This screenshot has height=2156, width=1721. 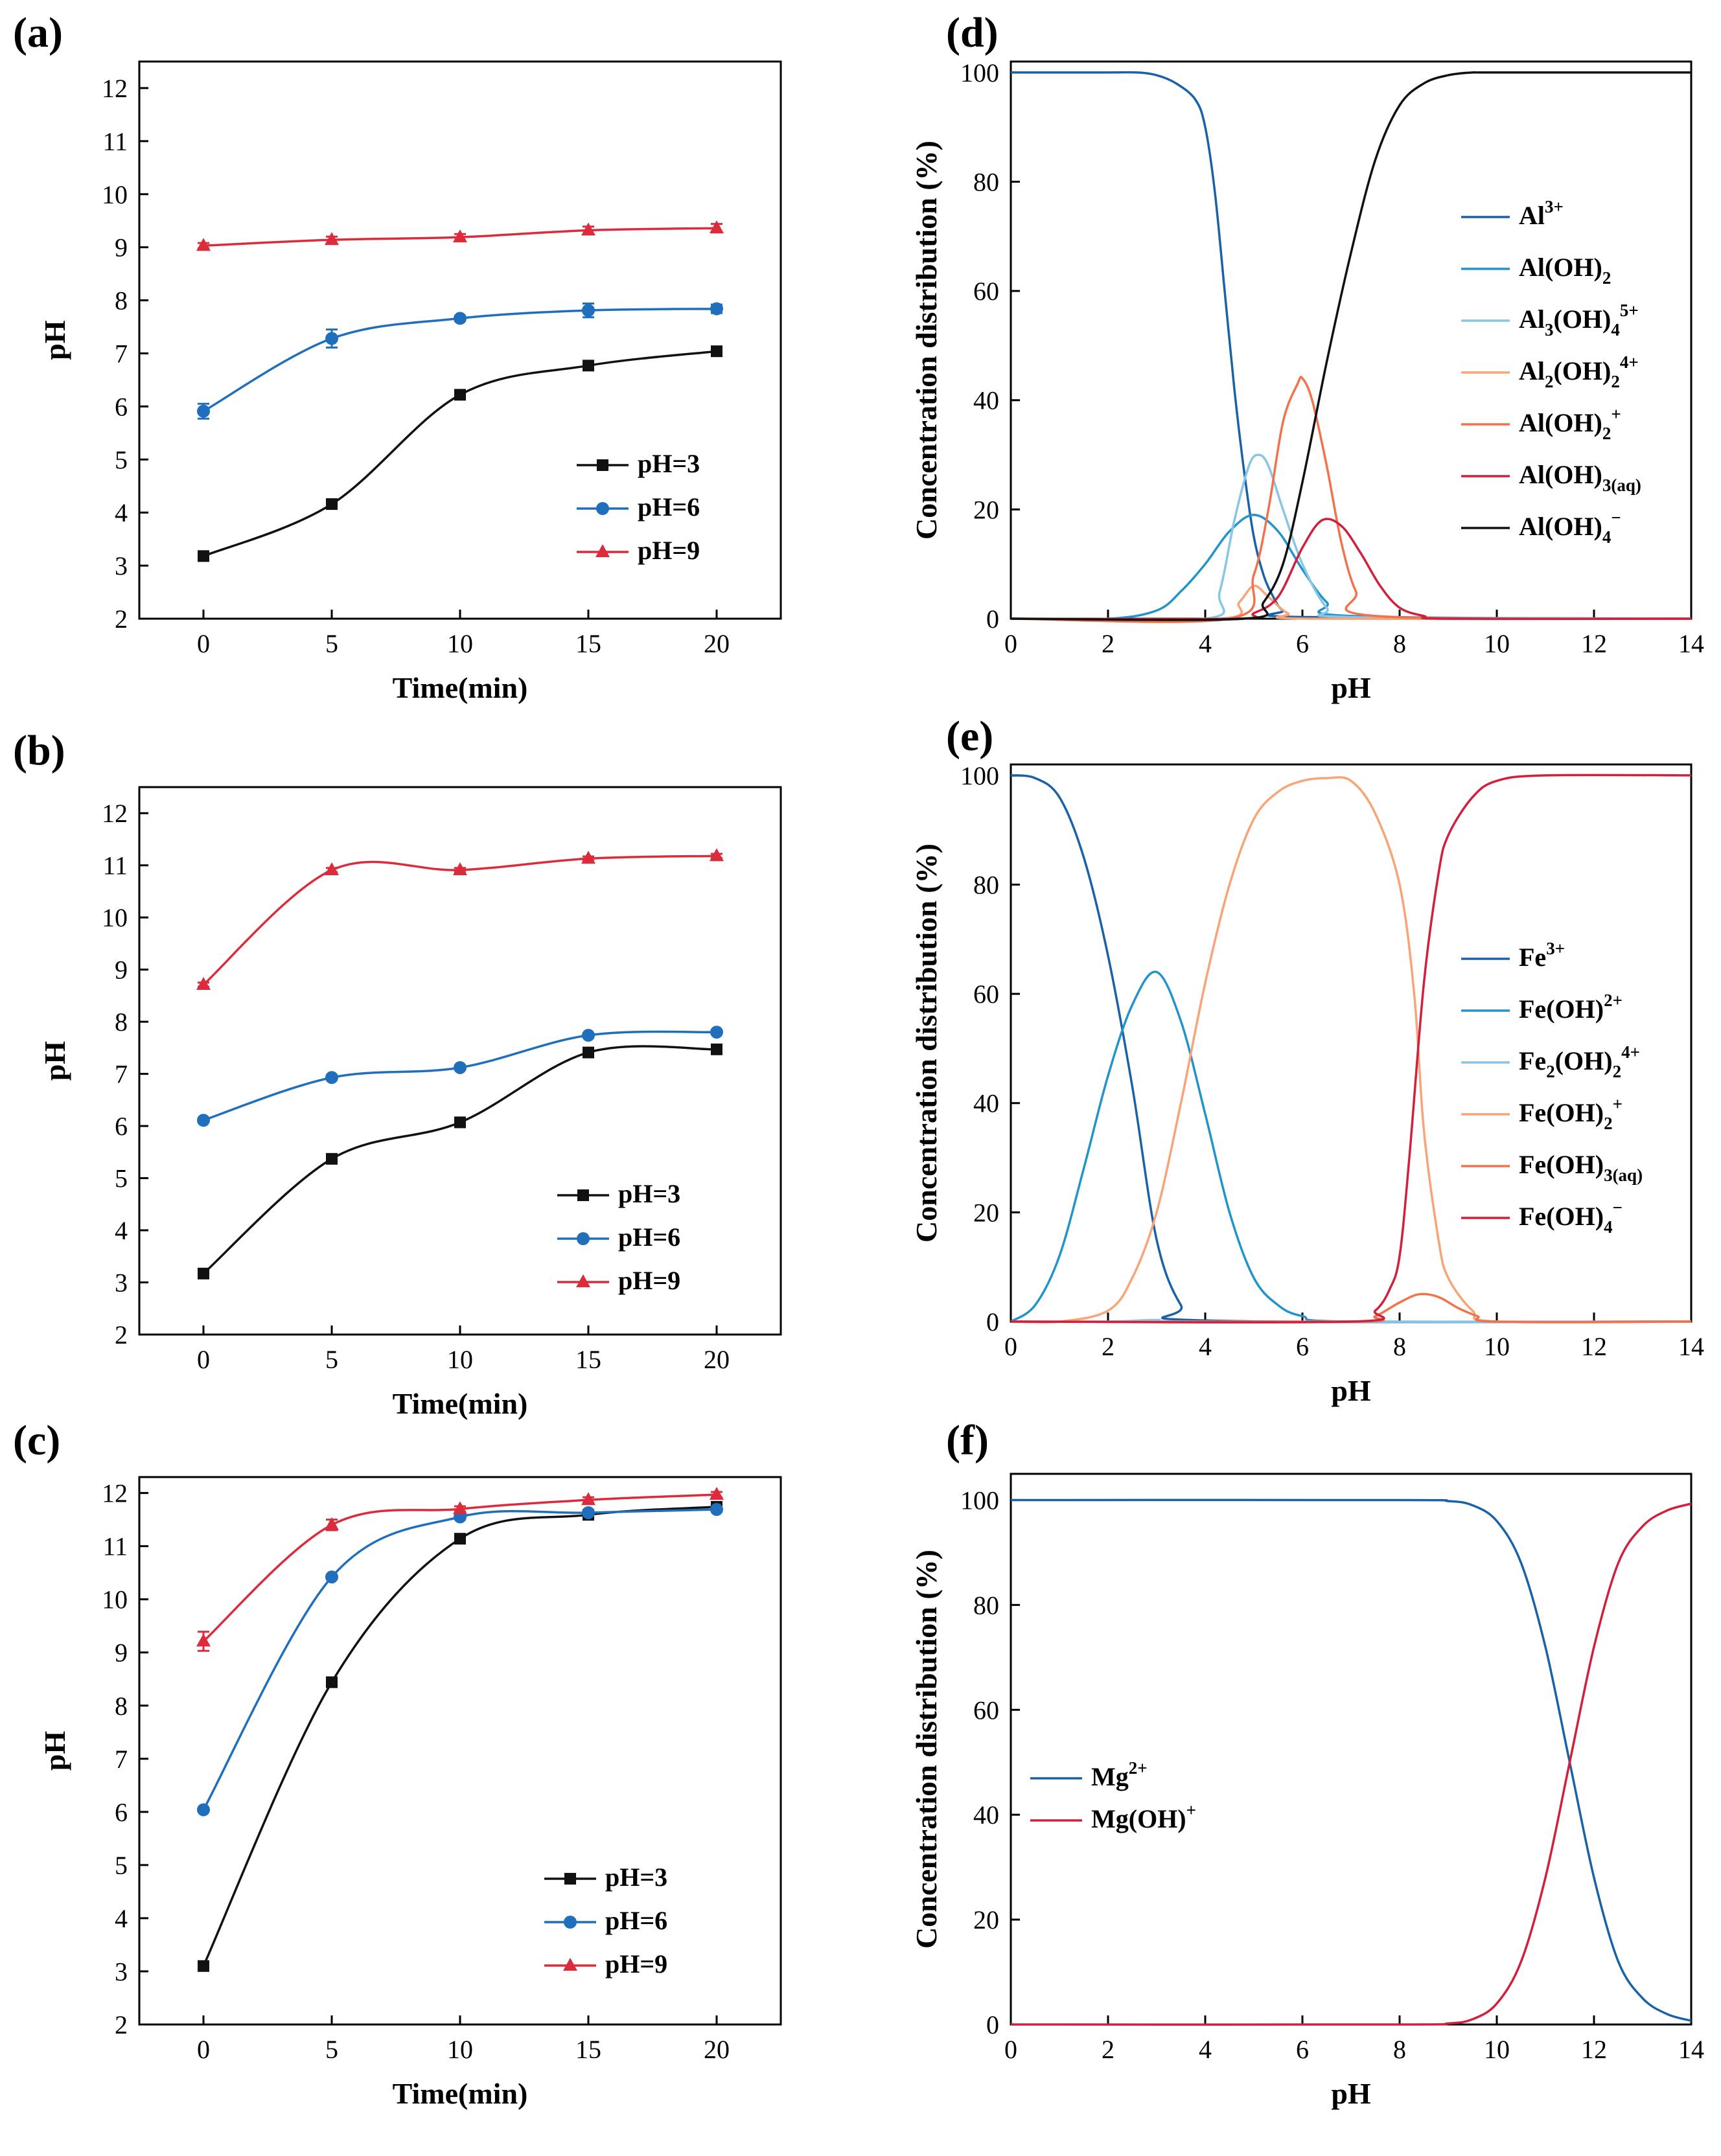 What do you see at coordinates (1571, 1217) in the screenshot?
I see `legend-label: Fe(OH)4−` at bounding box center [1571, 1217].